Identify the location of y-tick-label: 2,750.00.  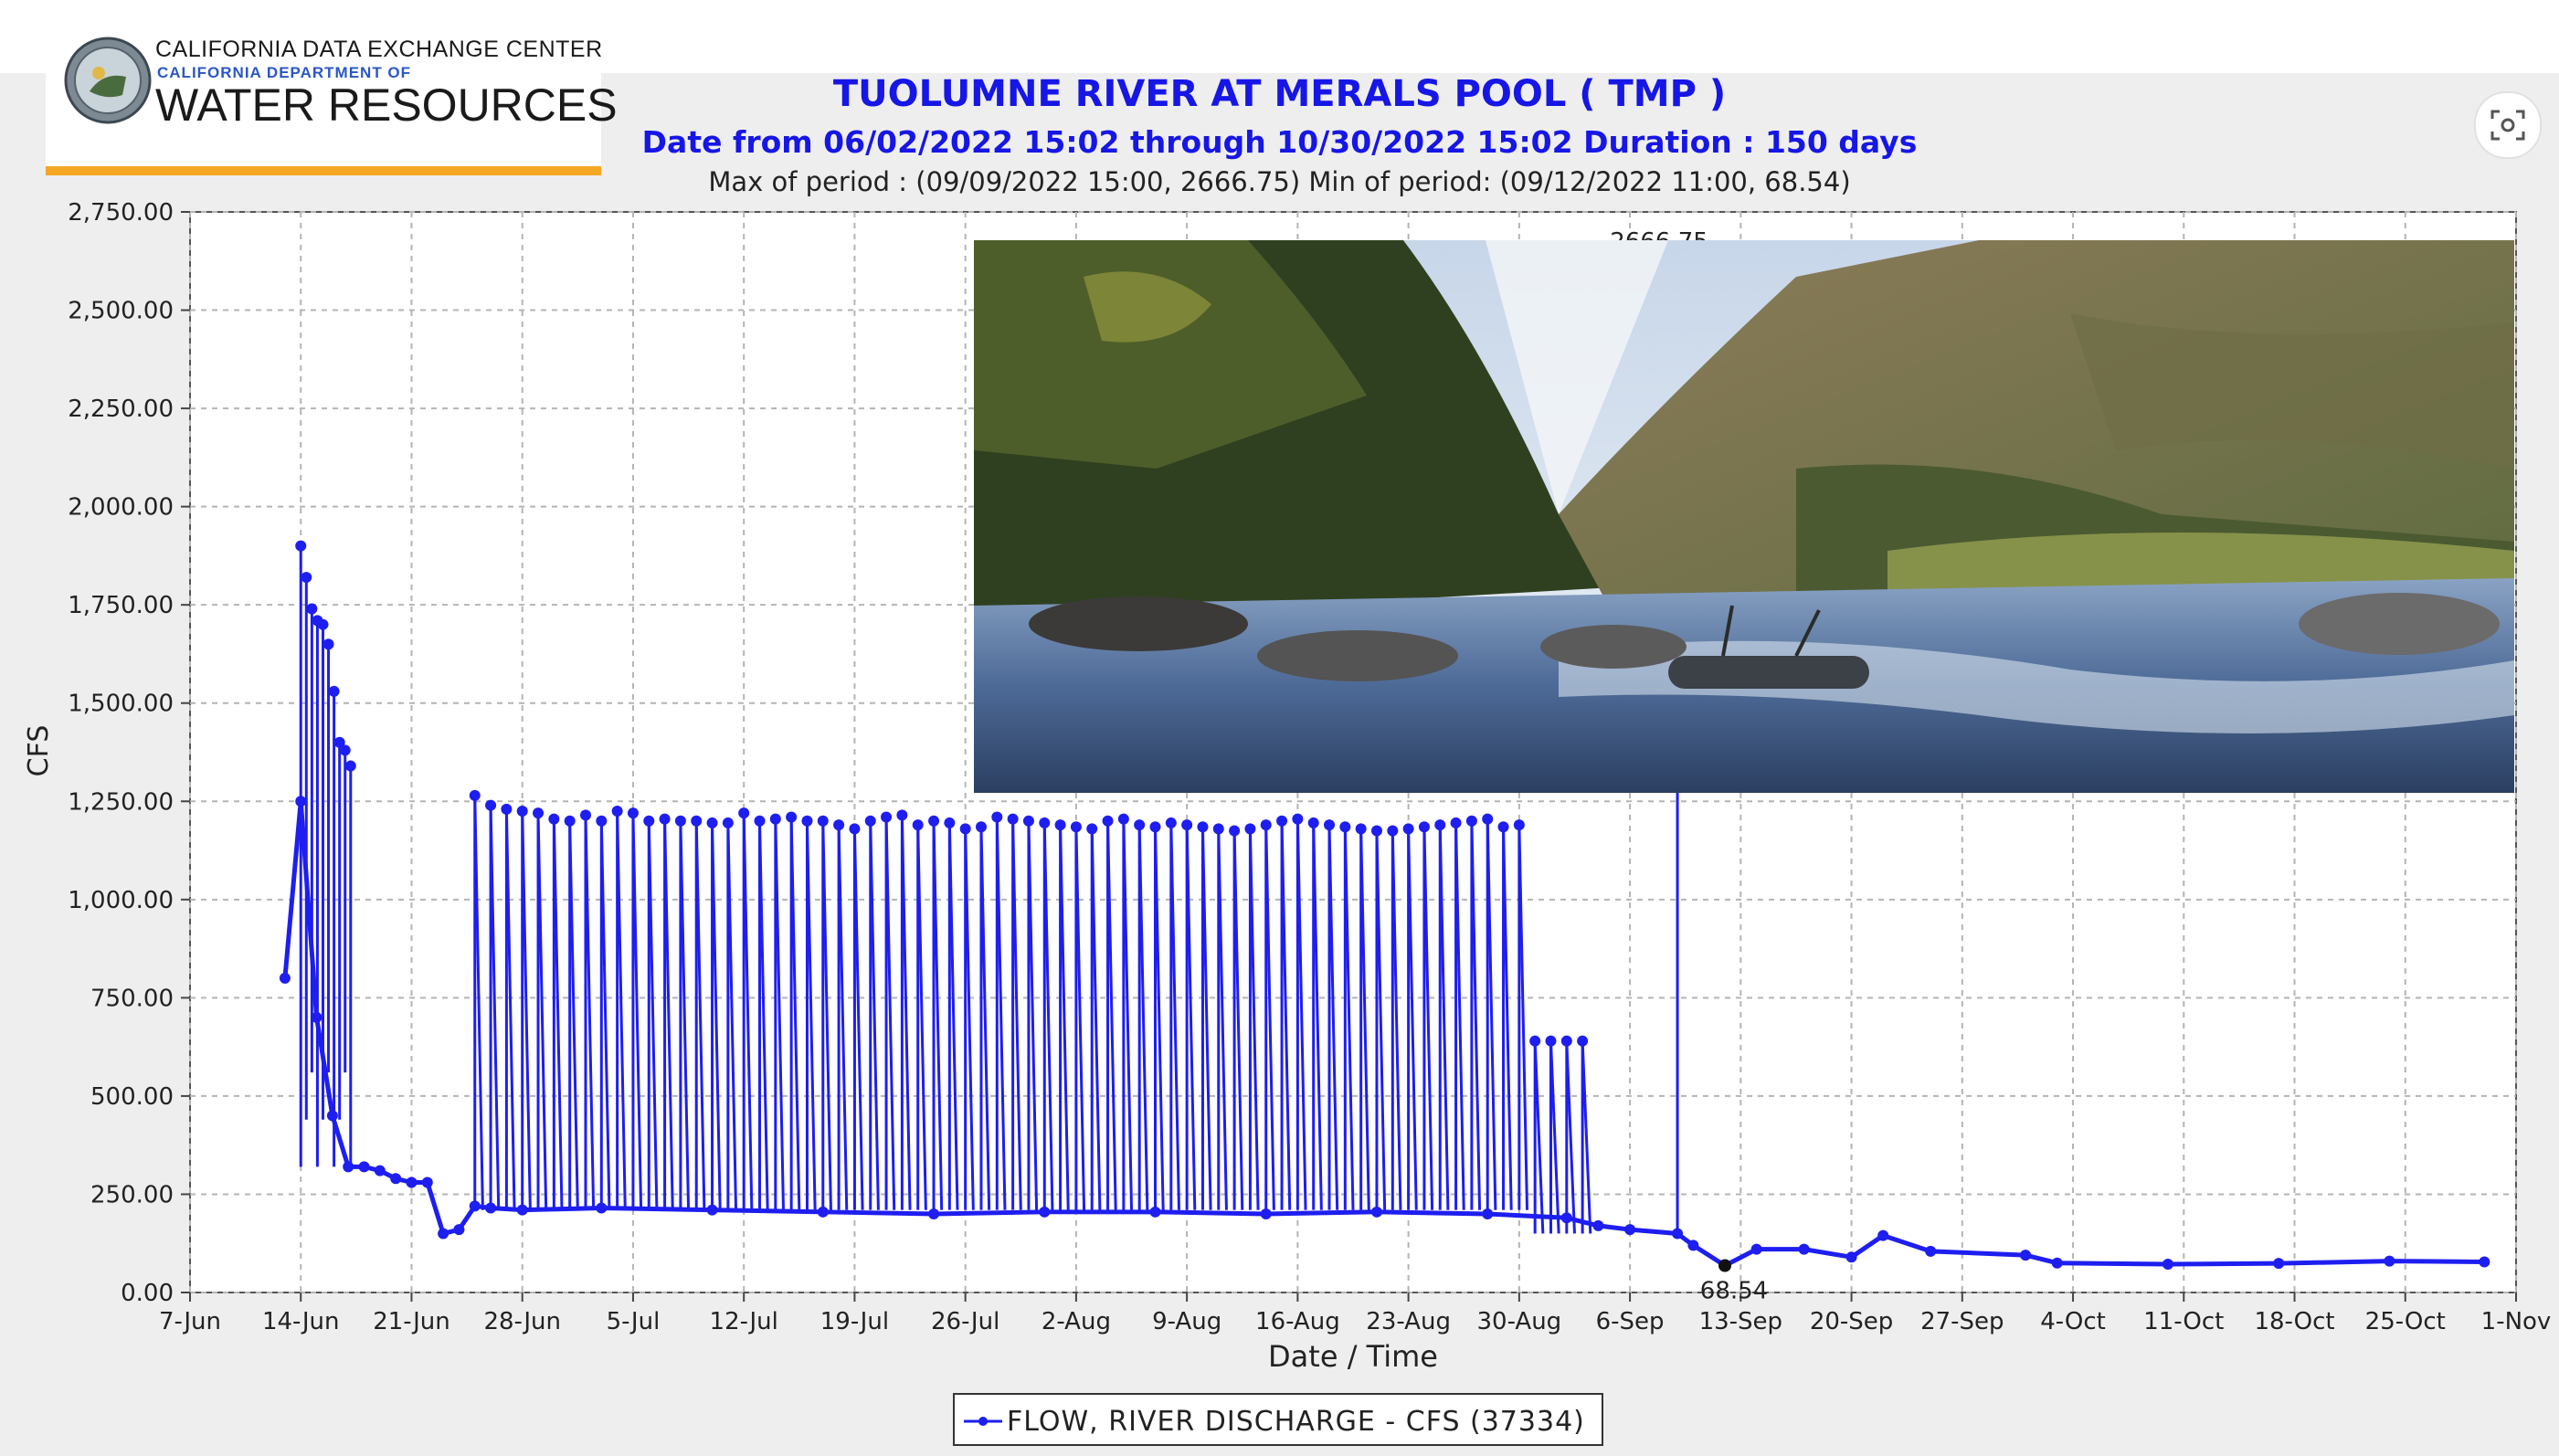
(121, 213).